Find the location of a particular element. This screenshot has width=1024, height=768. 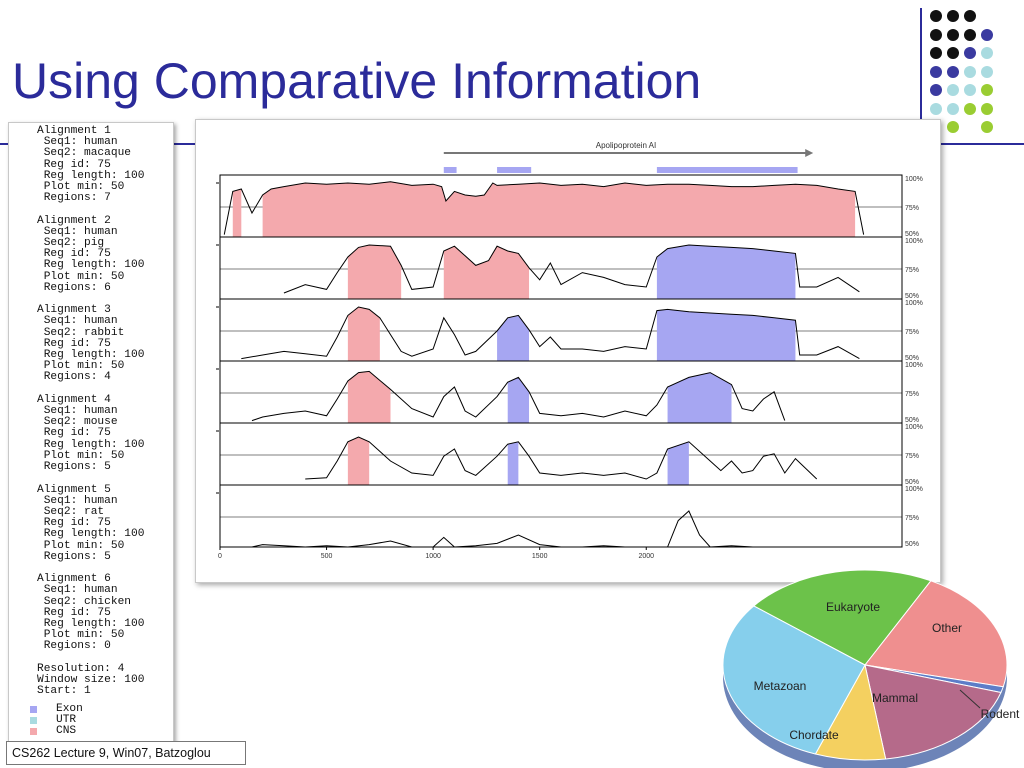

legend-label: UTR is located at coordinates (66, 720).